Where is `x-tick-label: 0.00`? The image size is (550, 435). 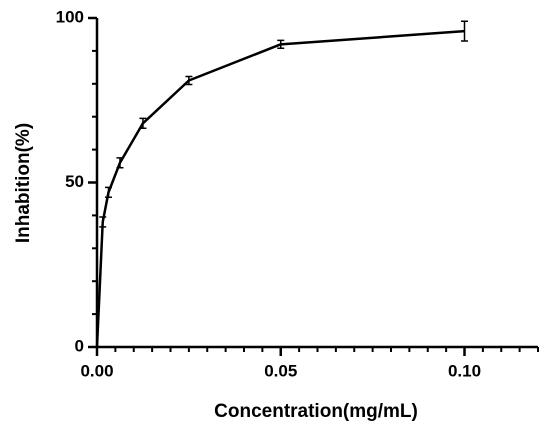
x-tick-label: 0.00 is located at coordinates (96, 370).